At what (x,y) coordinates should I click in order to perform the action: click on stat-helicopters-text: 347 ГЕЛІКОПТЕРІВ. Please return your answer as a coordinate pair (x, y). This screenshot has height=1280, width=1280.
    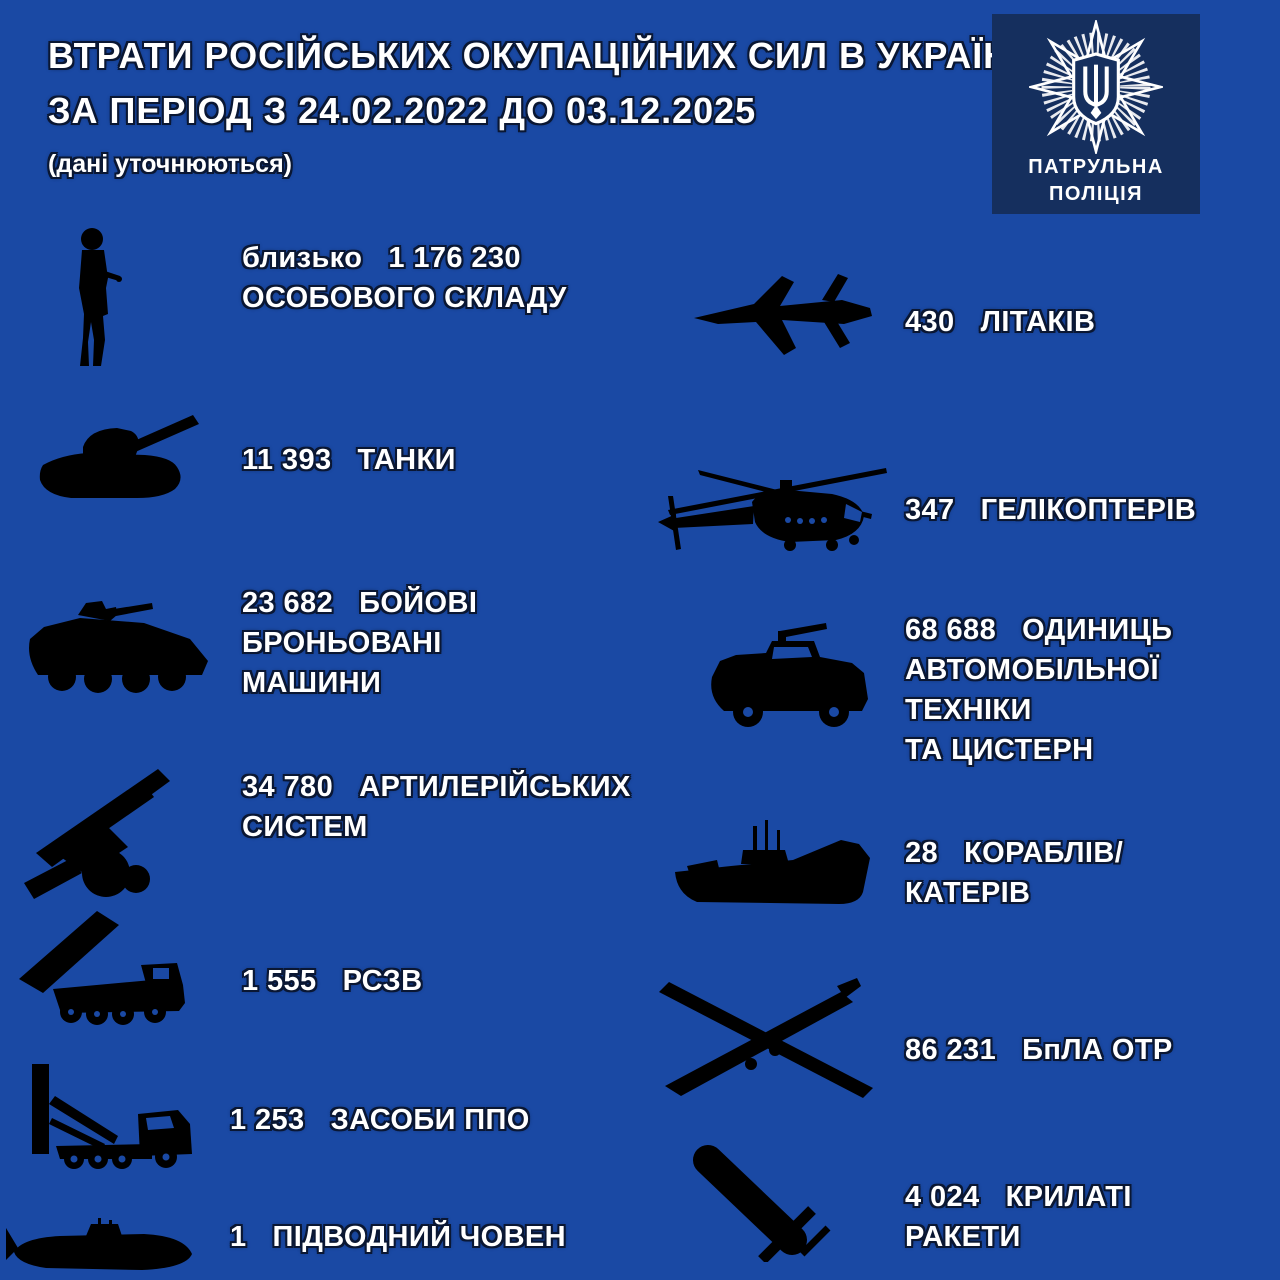
    Looking at the image, I should click on (1092, 510).